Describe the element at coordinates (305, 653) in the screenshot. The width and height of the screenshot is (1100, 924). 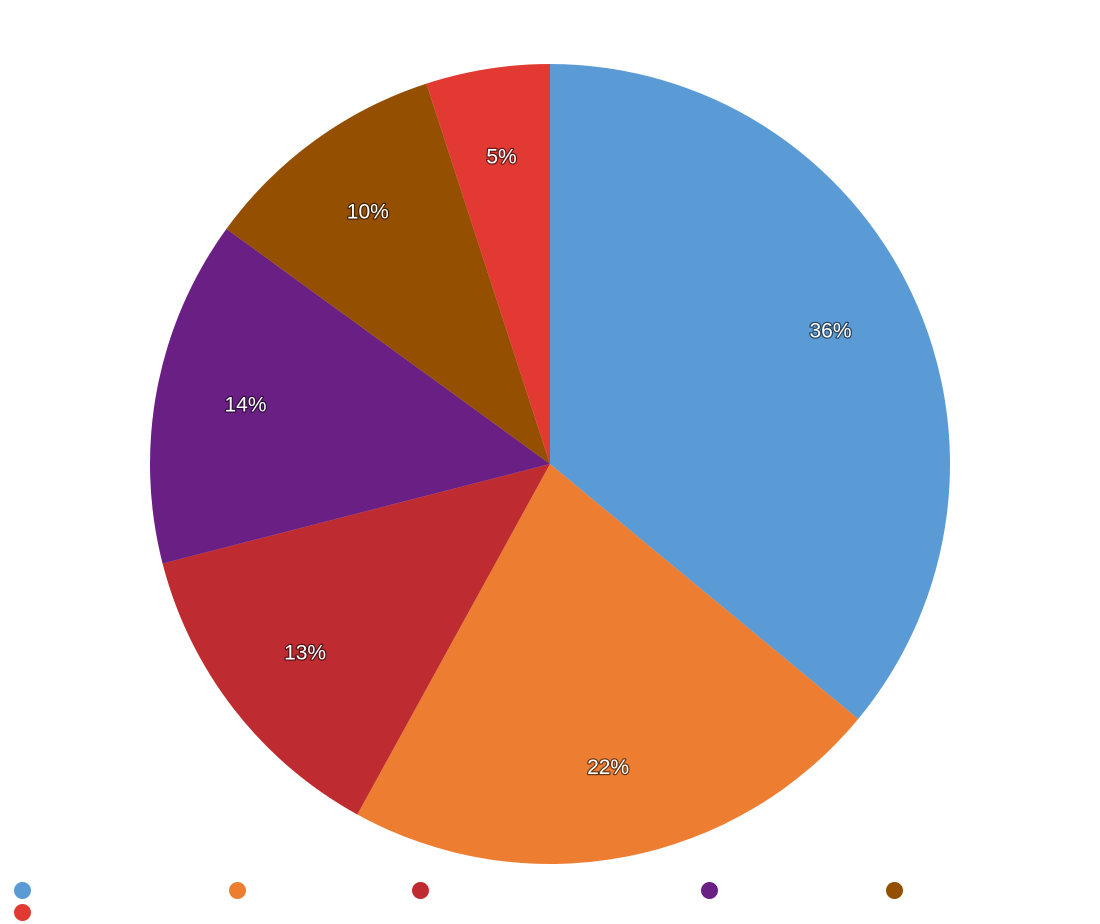
I see `slice-label-2: 13%` at that location.